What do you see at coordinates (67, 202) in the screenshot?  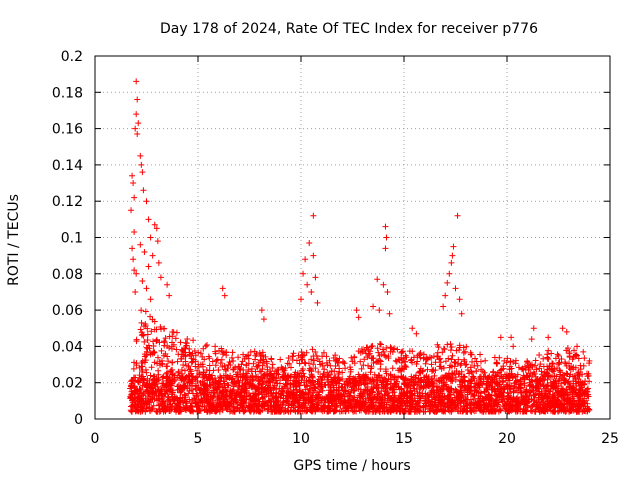 I see `y-tick-label: 0.12` at bounding box center [67, 202].